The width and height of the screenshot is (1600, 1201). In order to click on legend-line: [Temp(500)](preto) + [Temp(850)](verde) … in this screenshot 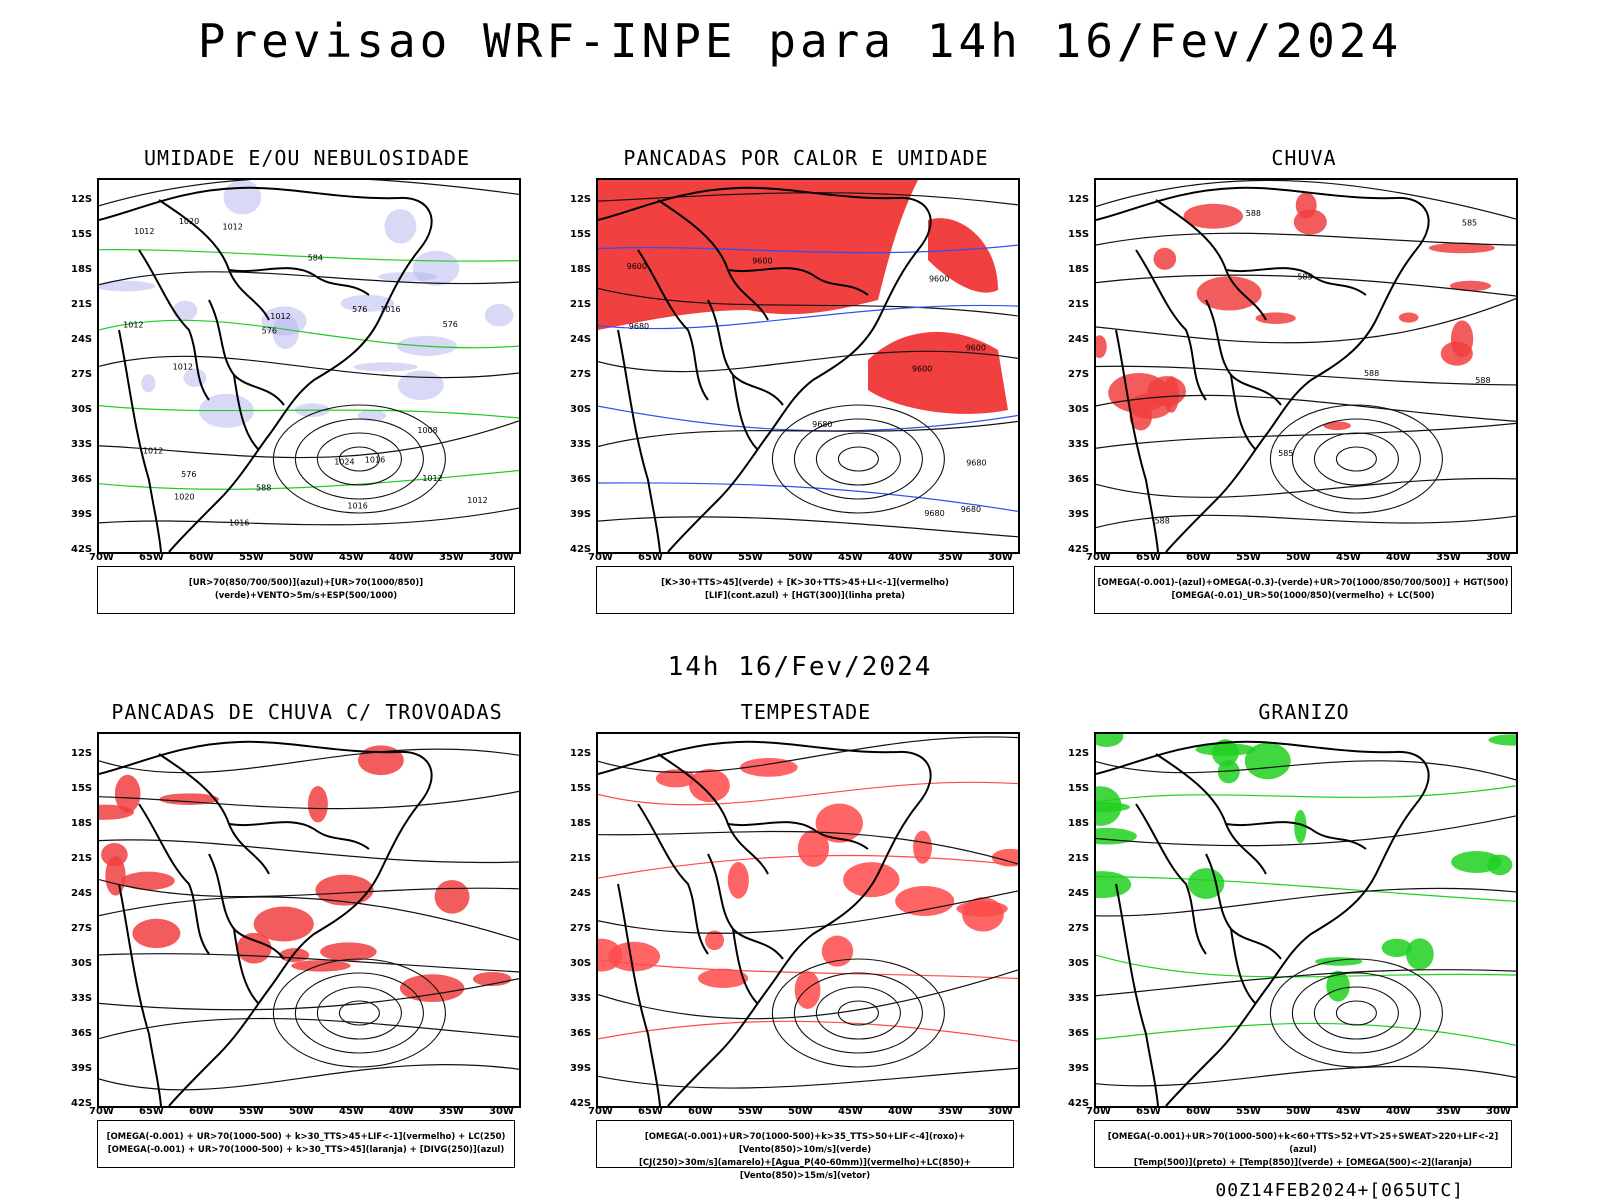, I will do `click(1303, 1163)`.